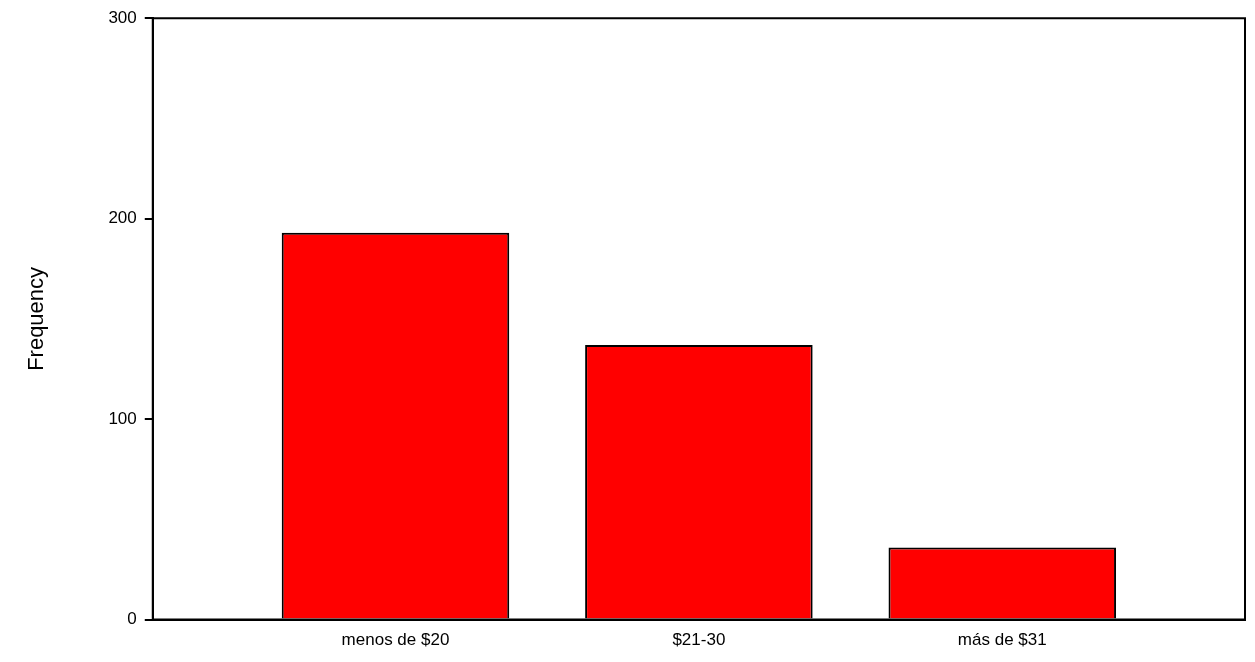  Describe the element at coordinates (699, 640) in the screenshot. I see `x-tick-label: $21-30` at that location.